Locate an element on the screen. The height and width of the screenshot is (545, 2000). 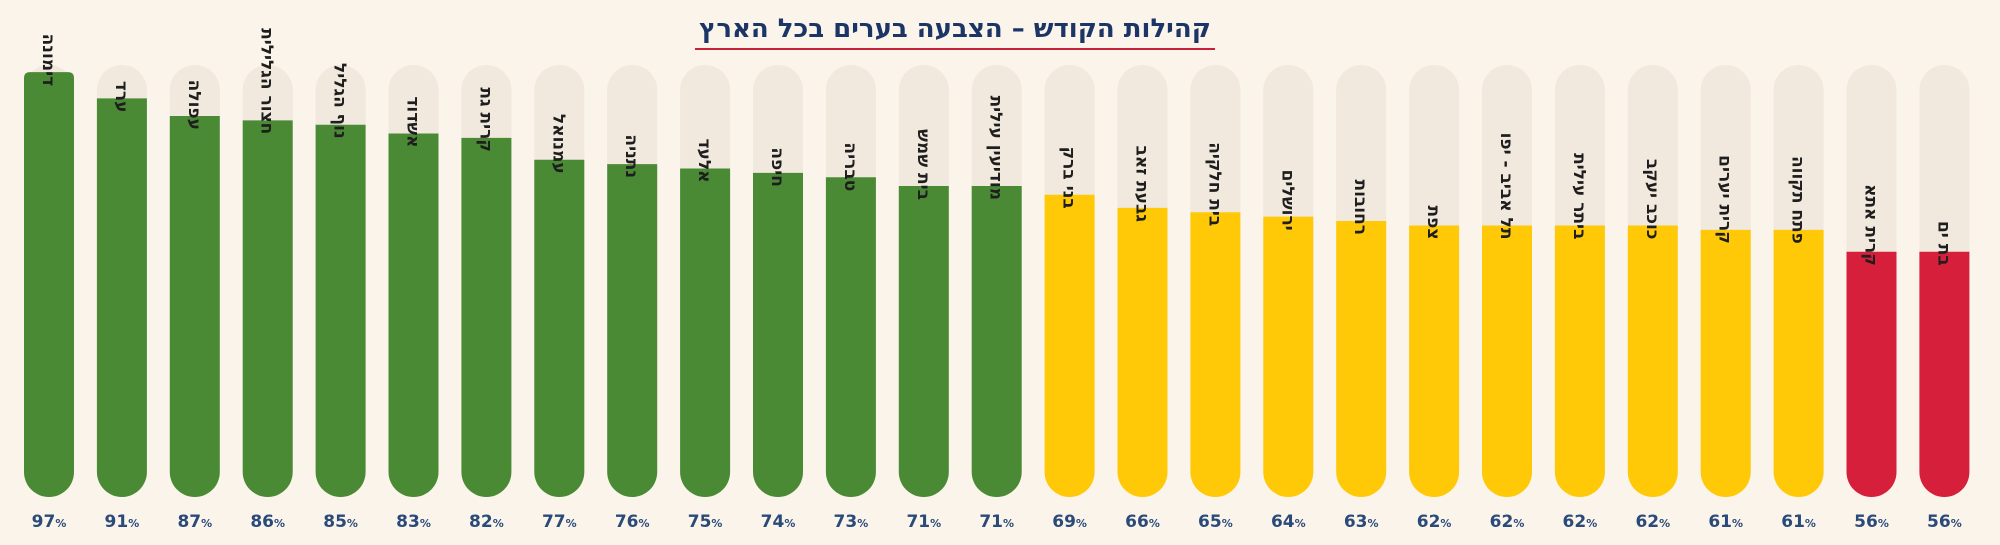
bar-group: ביתר עילית 62% is located at coordinates (1579, 298).